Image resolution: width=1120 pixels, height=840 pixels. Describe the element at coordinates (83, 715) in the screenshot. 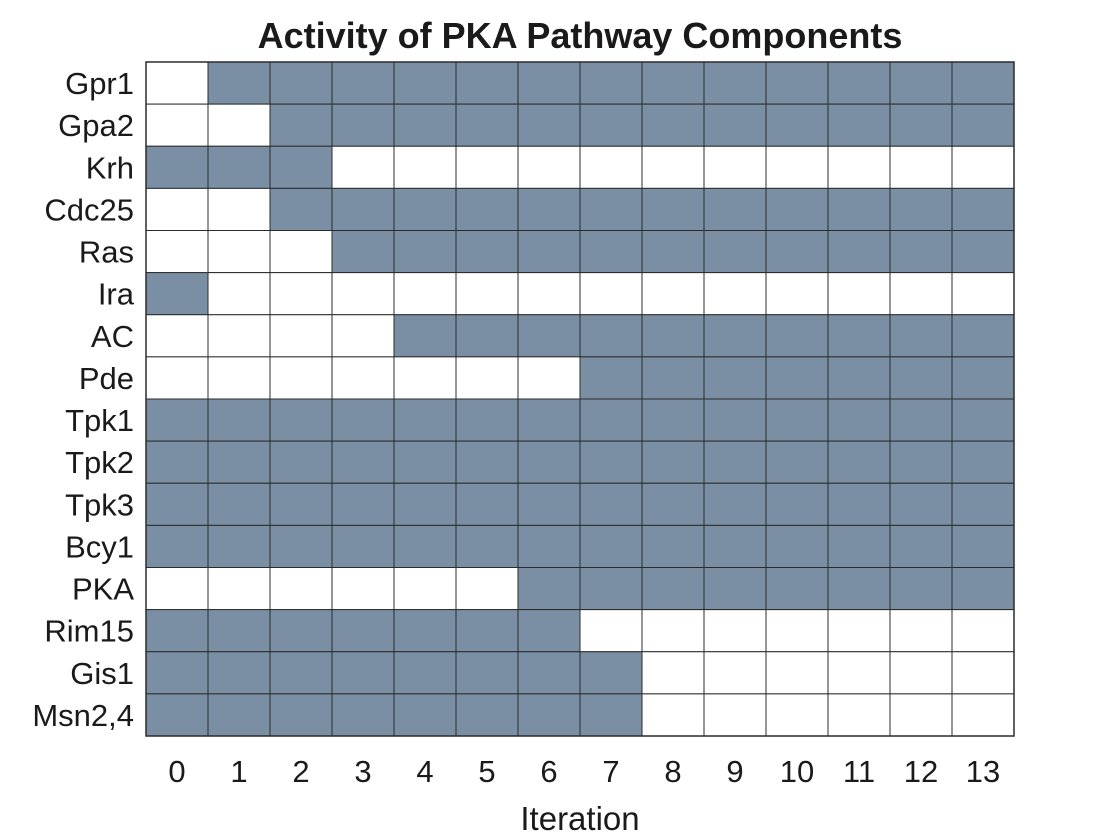

I see `row-label: Msn2,4` at that location.